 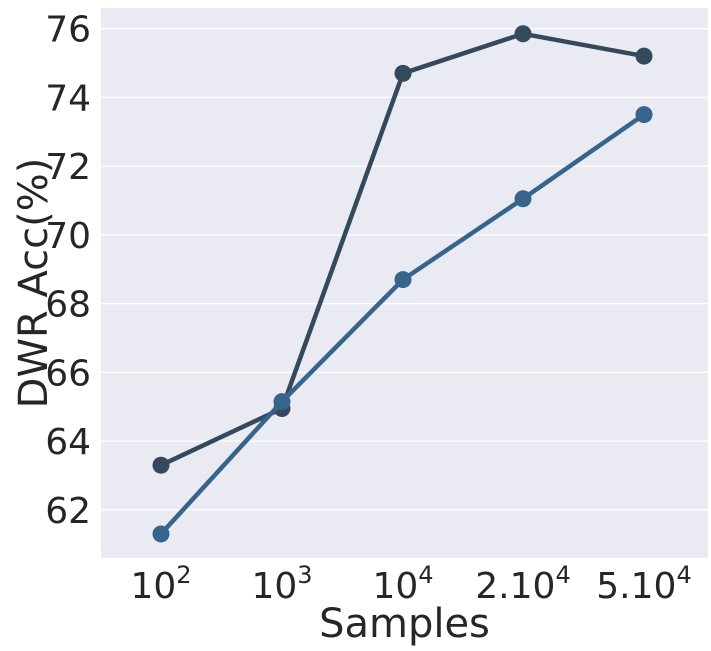 I want to click on x-tick-label: 10², so click(x=160, y=584).